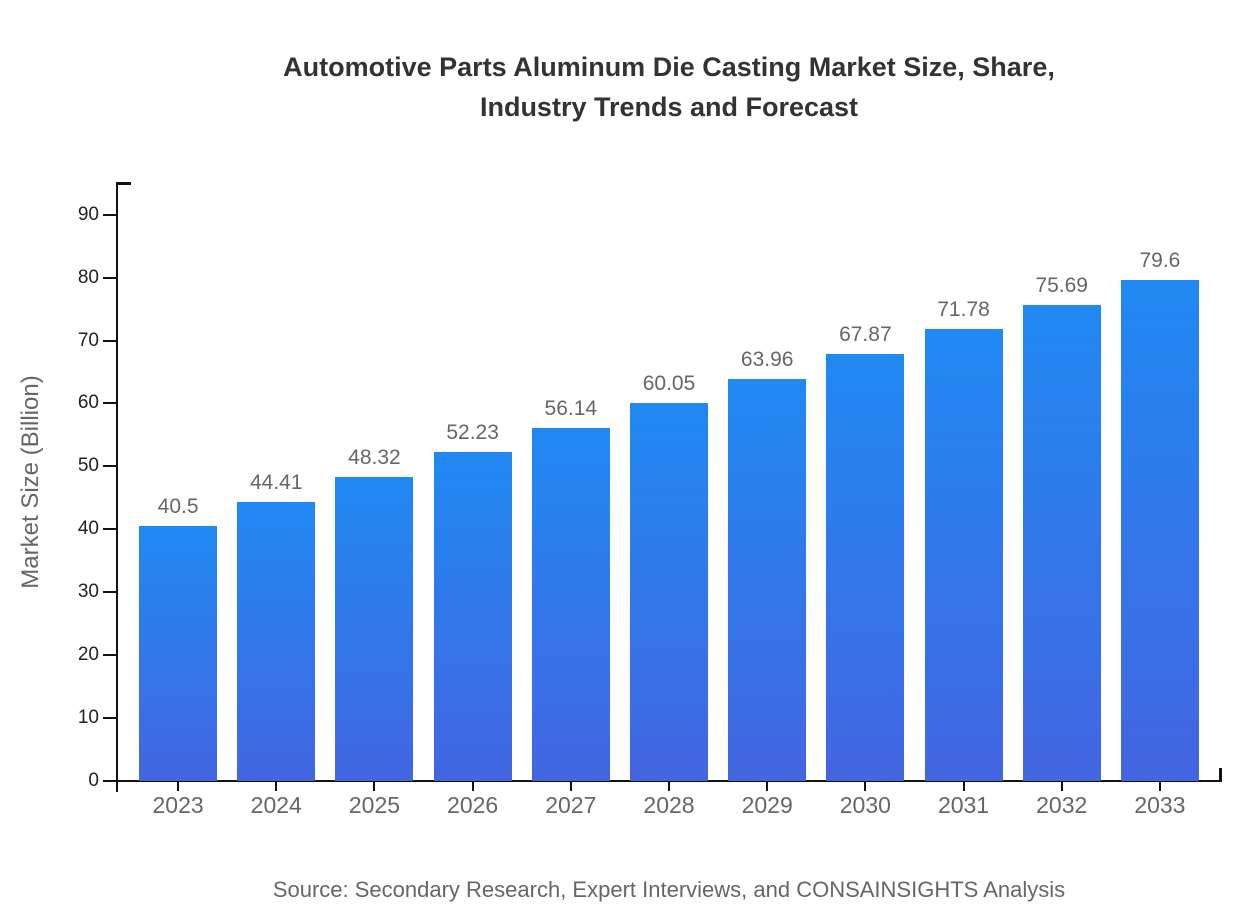 The image size is (1260, 920). What do you see at coordinates (93, 780) in the screenshot?
I see `y-axis-tick-label: 0` at bounding box center [93, 780].